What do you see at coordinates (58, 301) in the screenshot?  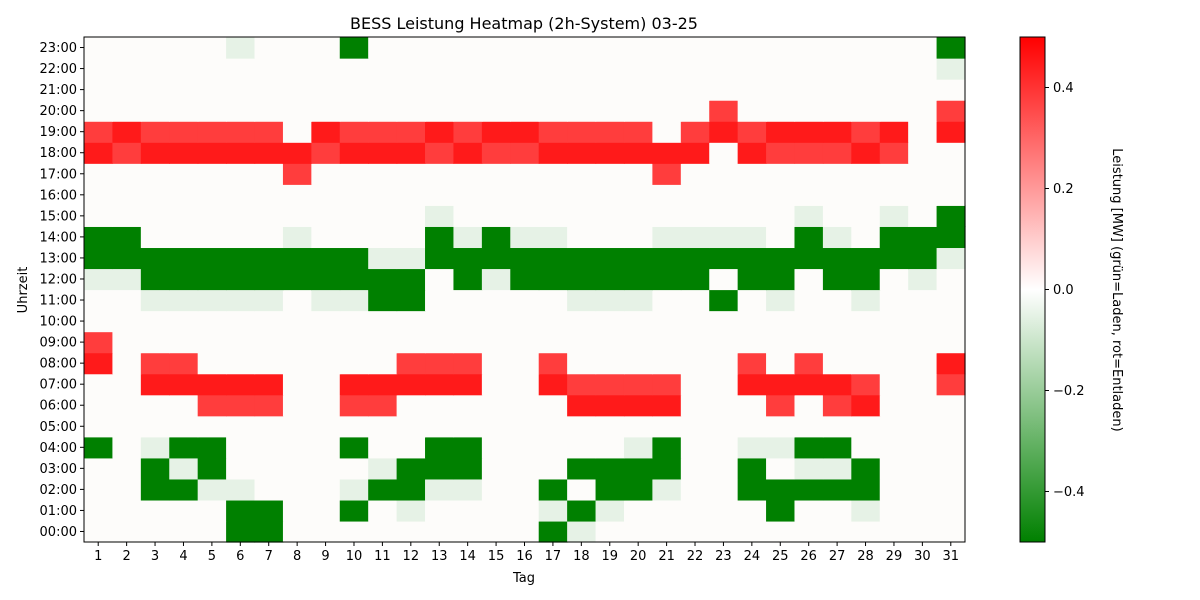 I see `y-tick-label: 11:00` at bounding box center [58, 301].